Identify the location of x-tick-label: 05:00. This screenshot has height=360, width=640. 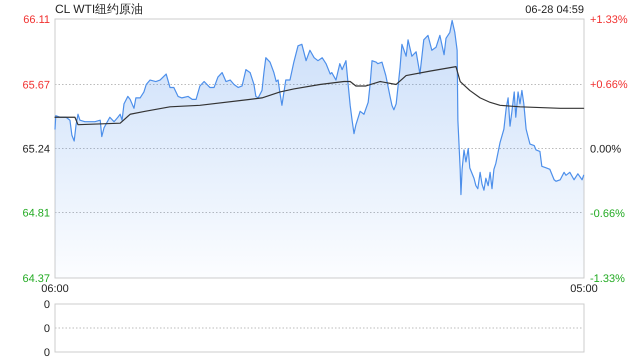
(584, 289).